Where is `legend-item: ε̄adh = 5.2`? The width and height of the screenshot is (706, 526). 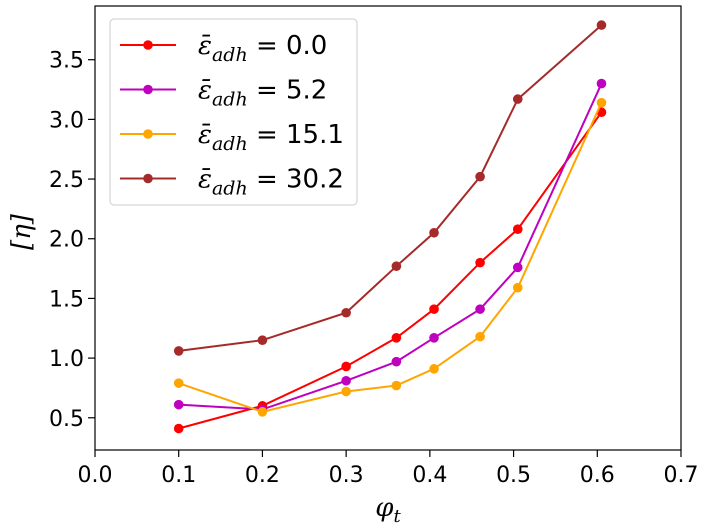 legend-item: ε̄adh = 5.2 is located at coordinates (223, 93).